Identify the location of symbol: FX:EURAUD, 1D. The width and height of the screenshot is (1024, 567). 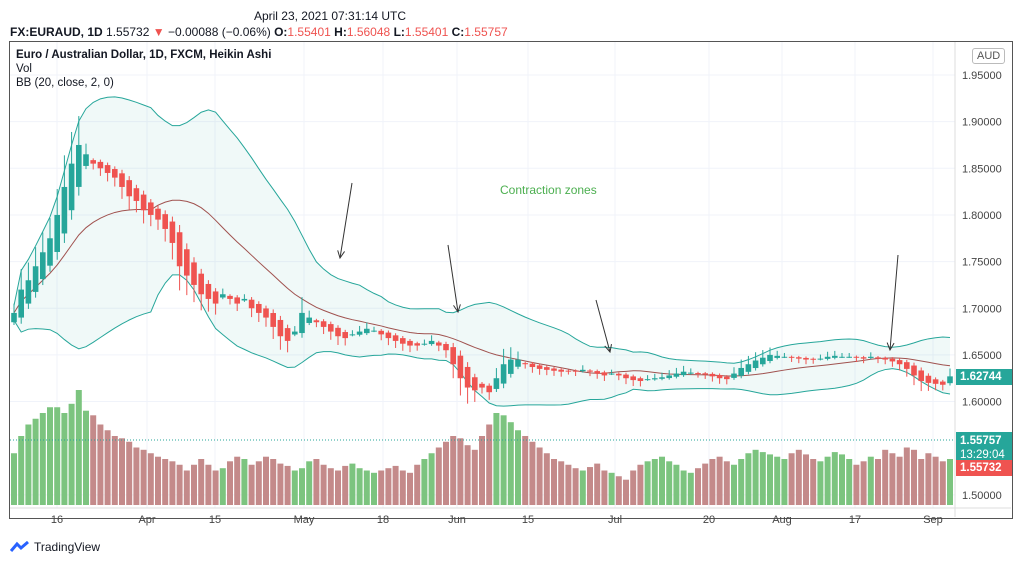
(56, 32).